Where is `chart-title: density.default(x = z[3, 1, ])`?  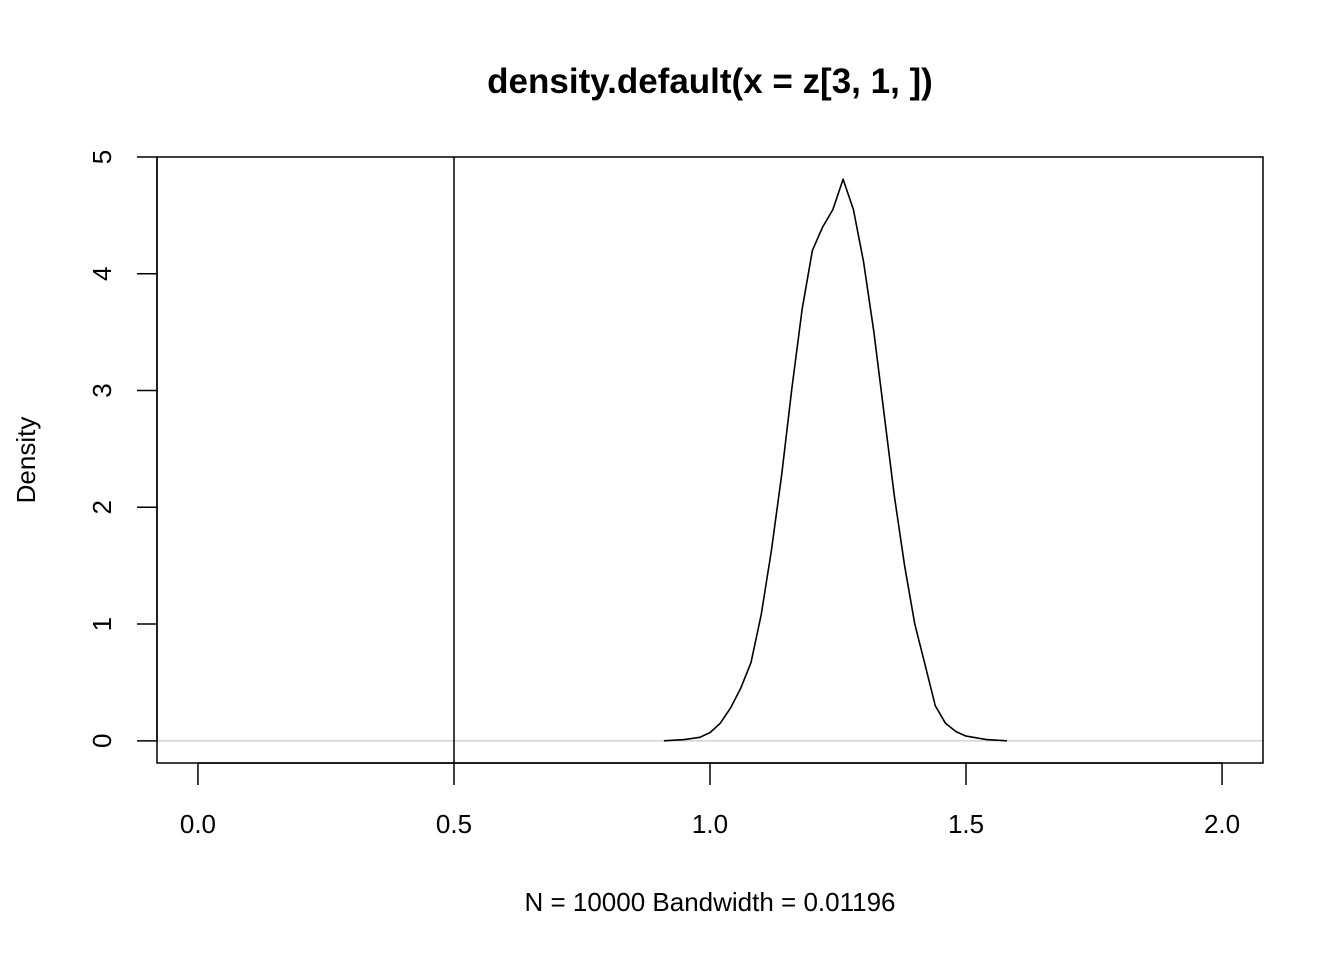 chart-title: density.default(x = z[3, 1, ]) is located at coordinates (710, 81).